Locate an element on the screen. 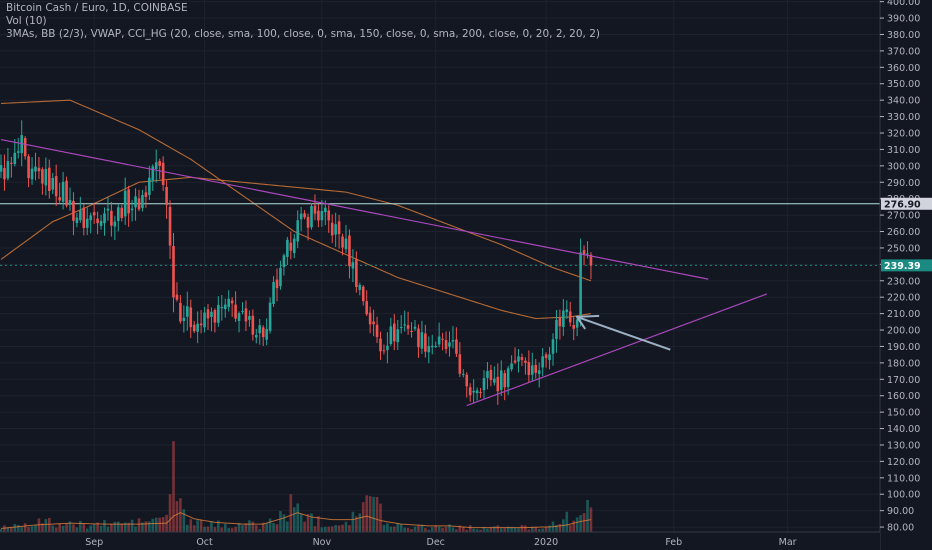  arrow-annotation is located at coordinates (623, 333).